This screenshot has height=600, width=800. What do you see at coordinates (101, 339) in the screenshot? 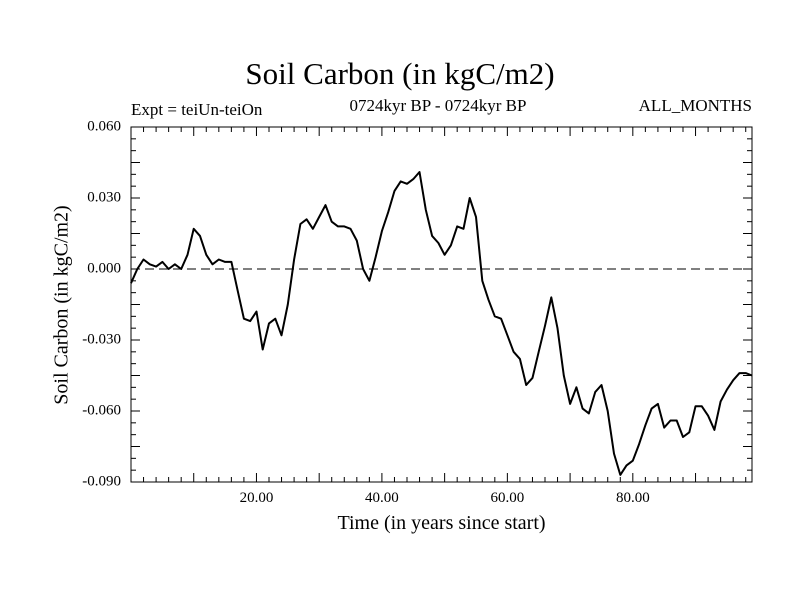
I see `y-tick-label: -0.030` at bounding box center [101, 339].